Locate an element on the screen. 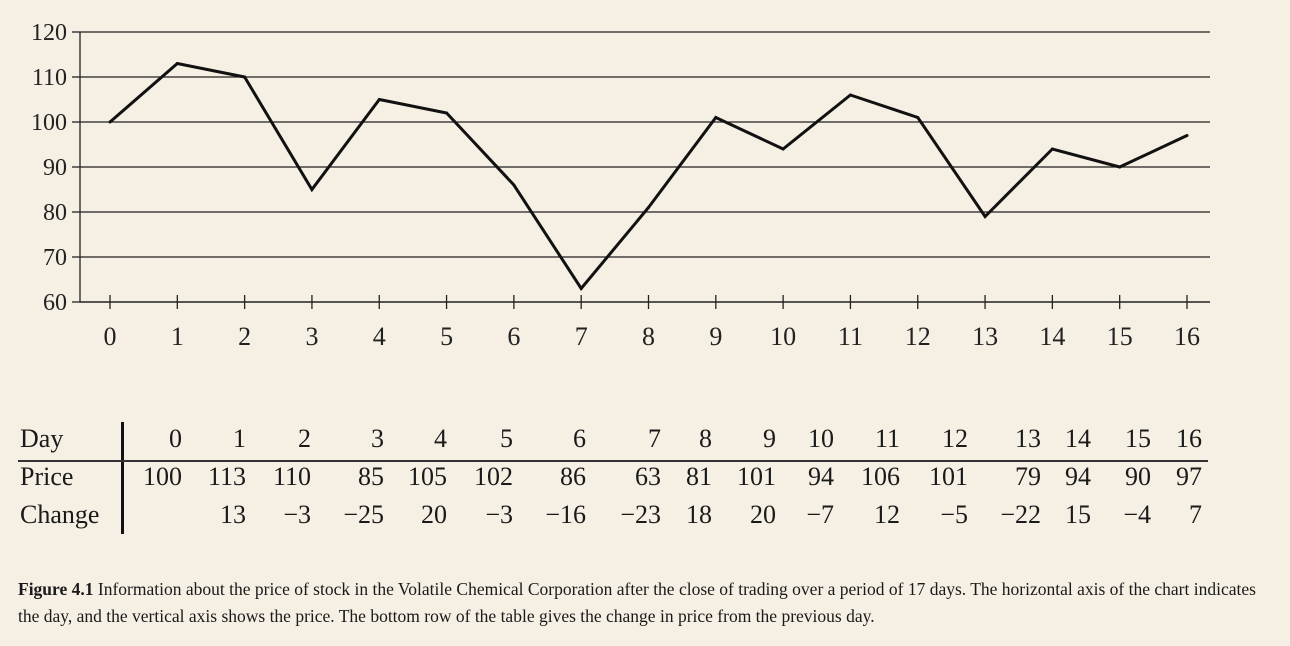 Image resolution: width=1290 pixels, height=646 pixels. table-cell-price-12: 101 is located at coordinates (948, 476).